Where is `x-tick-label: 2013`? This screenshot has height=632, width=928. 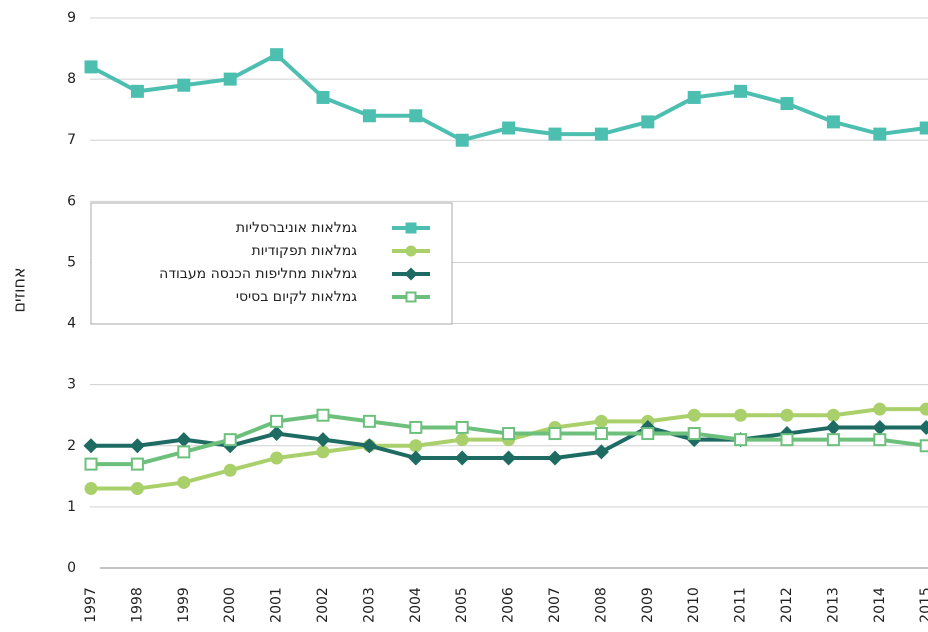 x-tick-label: 2013 is located at coordinates (833, 605).